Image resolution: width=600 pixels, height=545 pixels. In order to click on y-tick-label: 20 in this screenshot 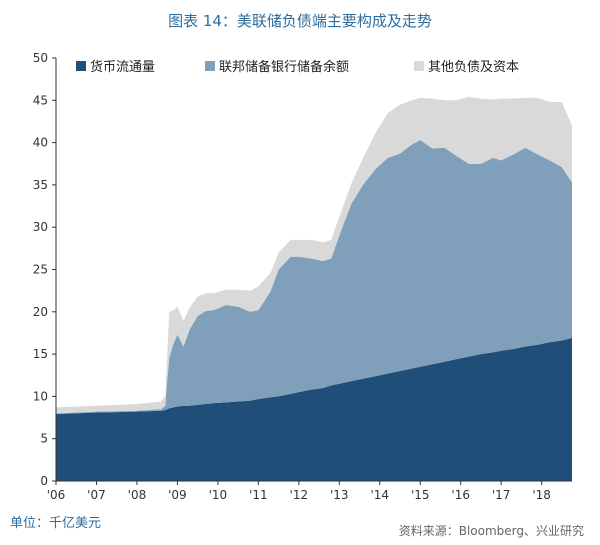, I will do `click(40, 312)`.